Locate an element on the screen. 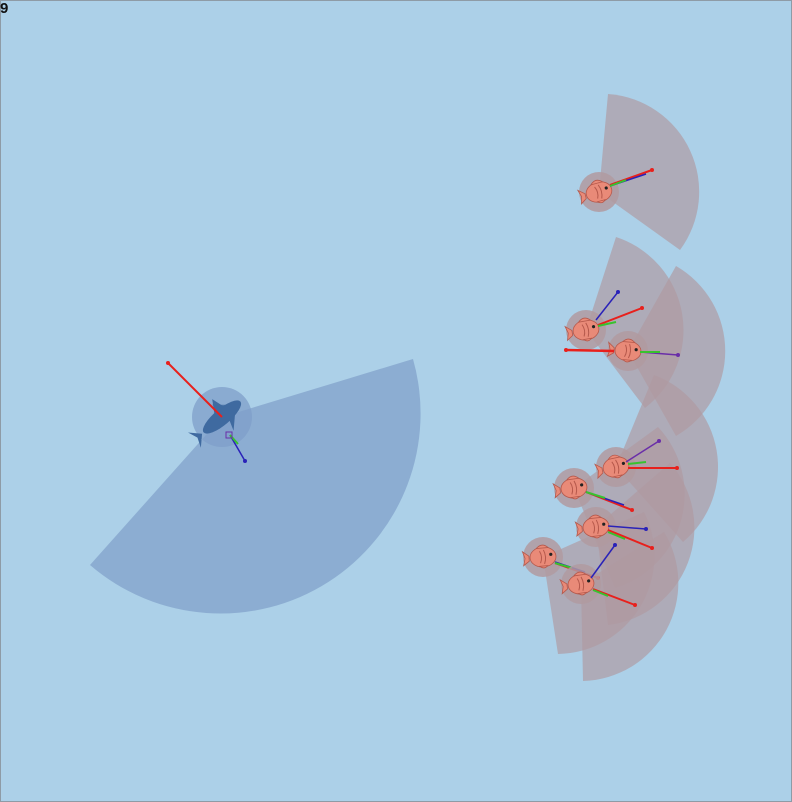 The height and width of the screenshot is (802, 792). predator-velocity-vector is located at coordinates (195, 390).